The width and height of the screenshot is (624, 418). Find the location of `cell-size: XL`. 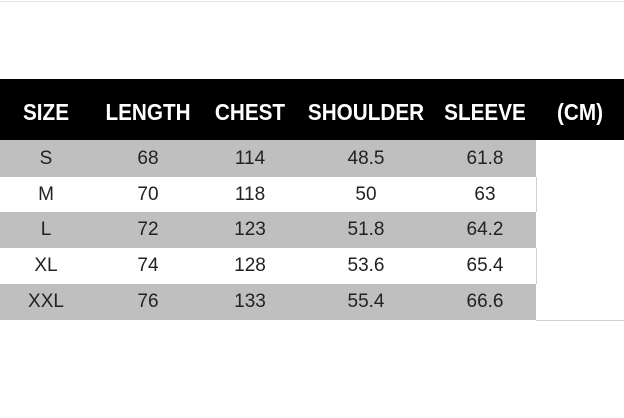

cell-size: XL is located at coordinates (46, 265).